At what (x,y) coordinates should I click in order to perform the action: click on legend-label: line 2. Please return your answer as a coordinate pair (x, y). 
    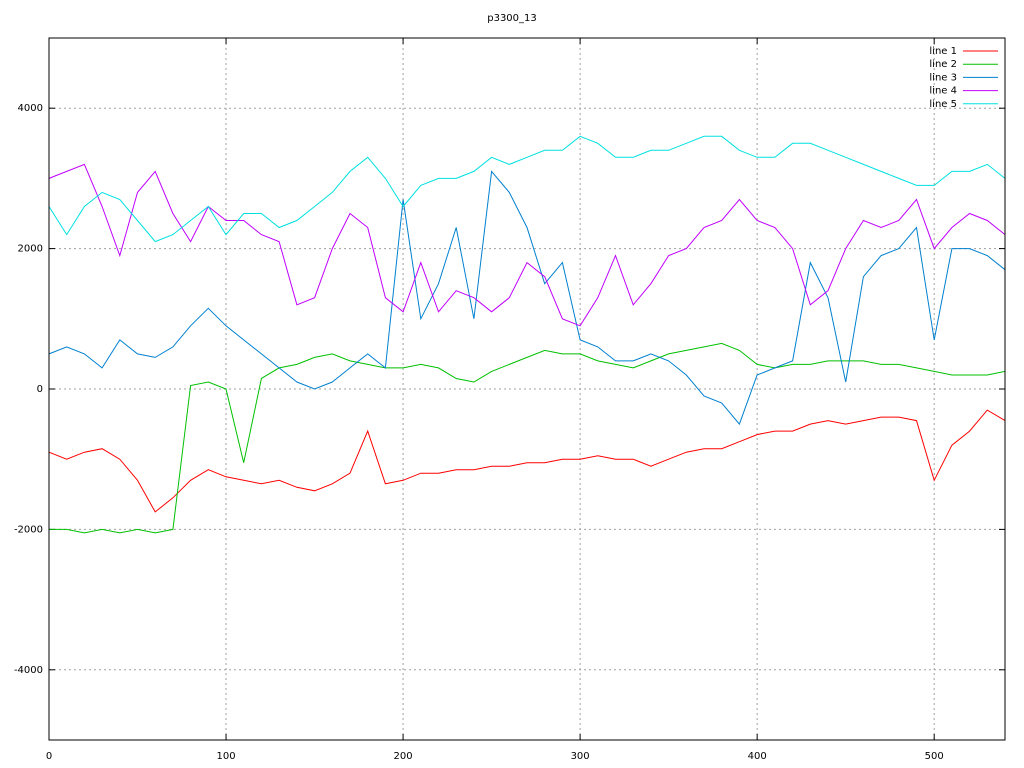
    Looking at the image, I should click on (943, 64).